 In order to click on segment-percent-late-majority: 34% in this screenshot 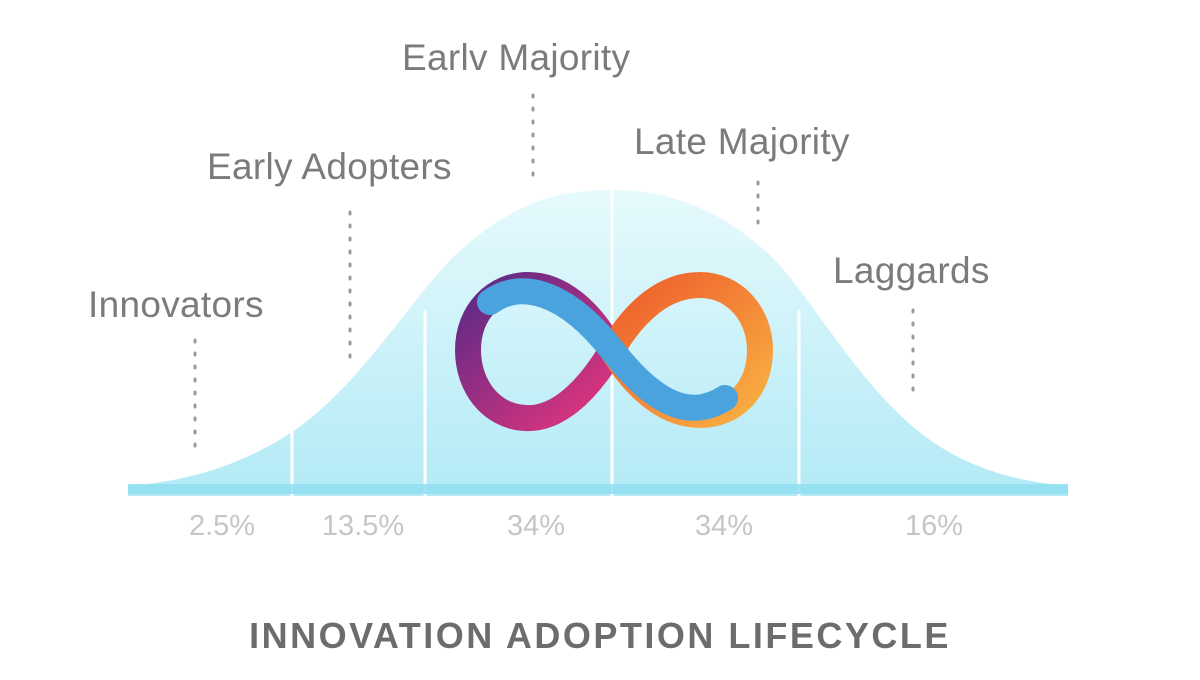, I will do `click(724, 526)`.